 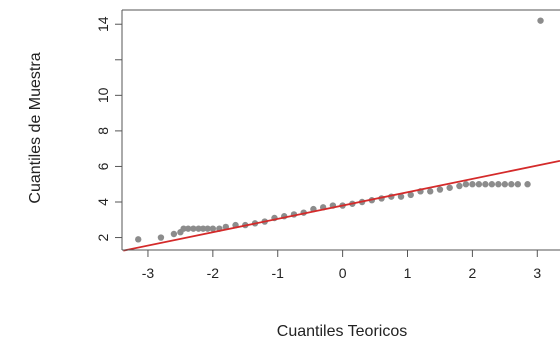 What do you see at coordinates (103, 95) in the screenshot?
I see `y-tick-label: 10` at bounding box center [103, 95].